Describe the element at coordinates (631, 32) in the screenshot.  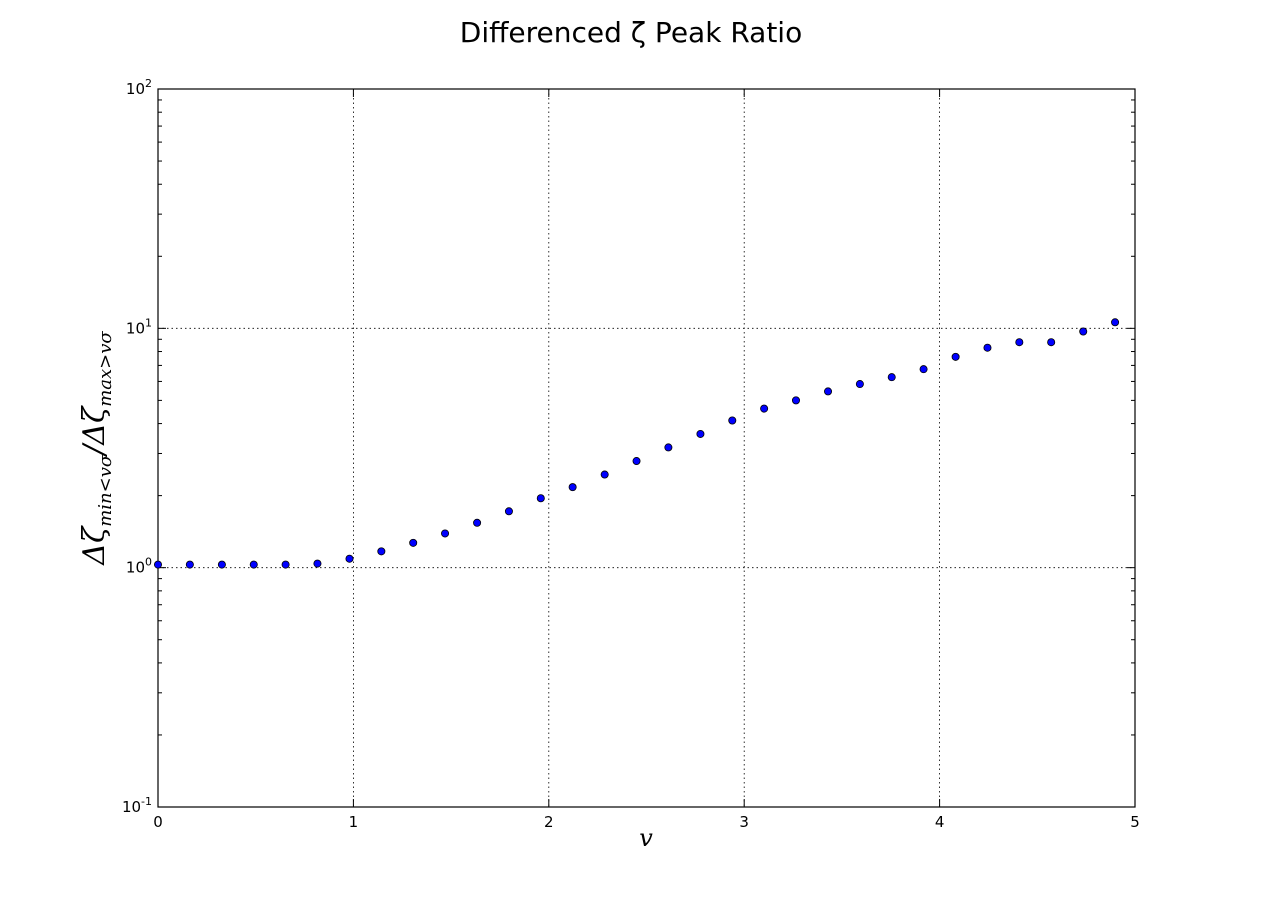
I see `chart-title: Differenced ζ Peak Ratio` at that location.